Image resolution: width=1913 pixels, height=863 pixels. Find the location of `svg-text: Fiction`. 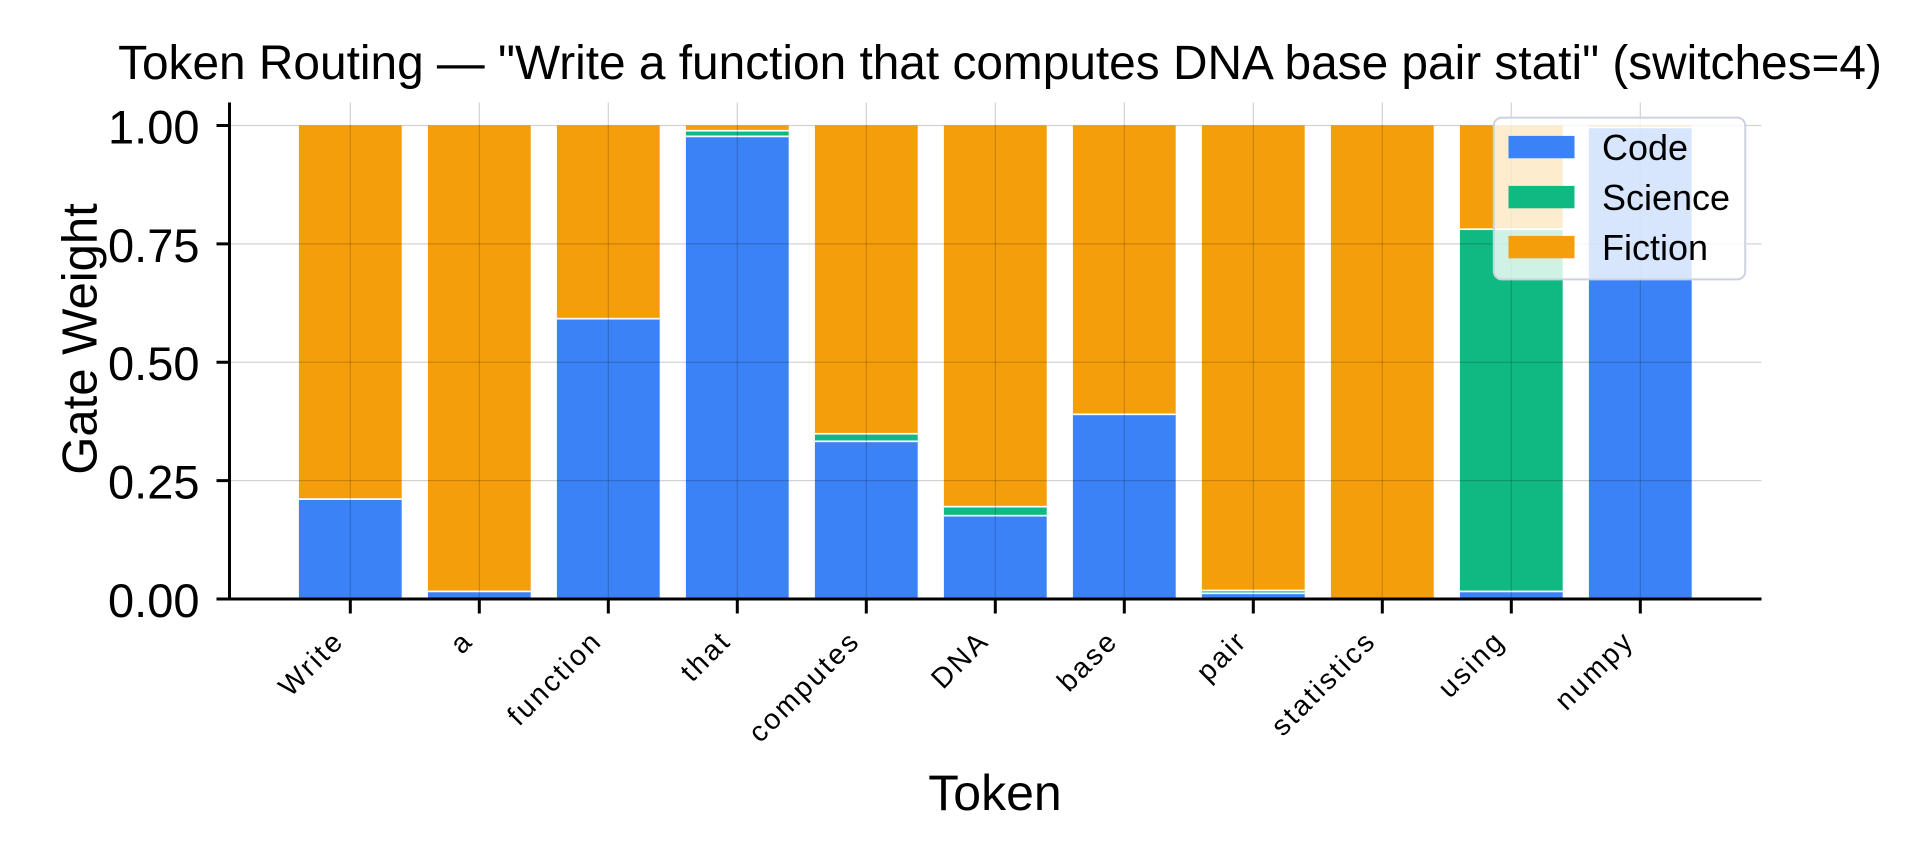

svg-text: Fiction is located at coordinates (1655, 247).